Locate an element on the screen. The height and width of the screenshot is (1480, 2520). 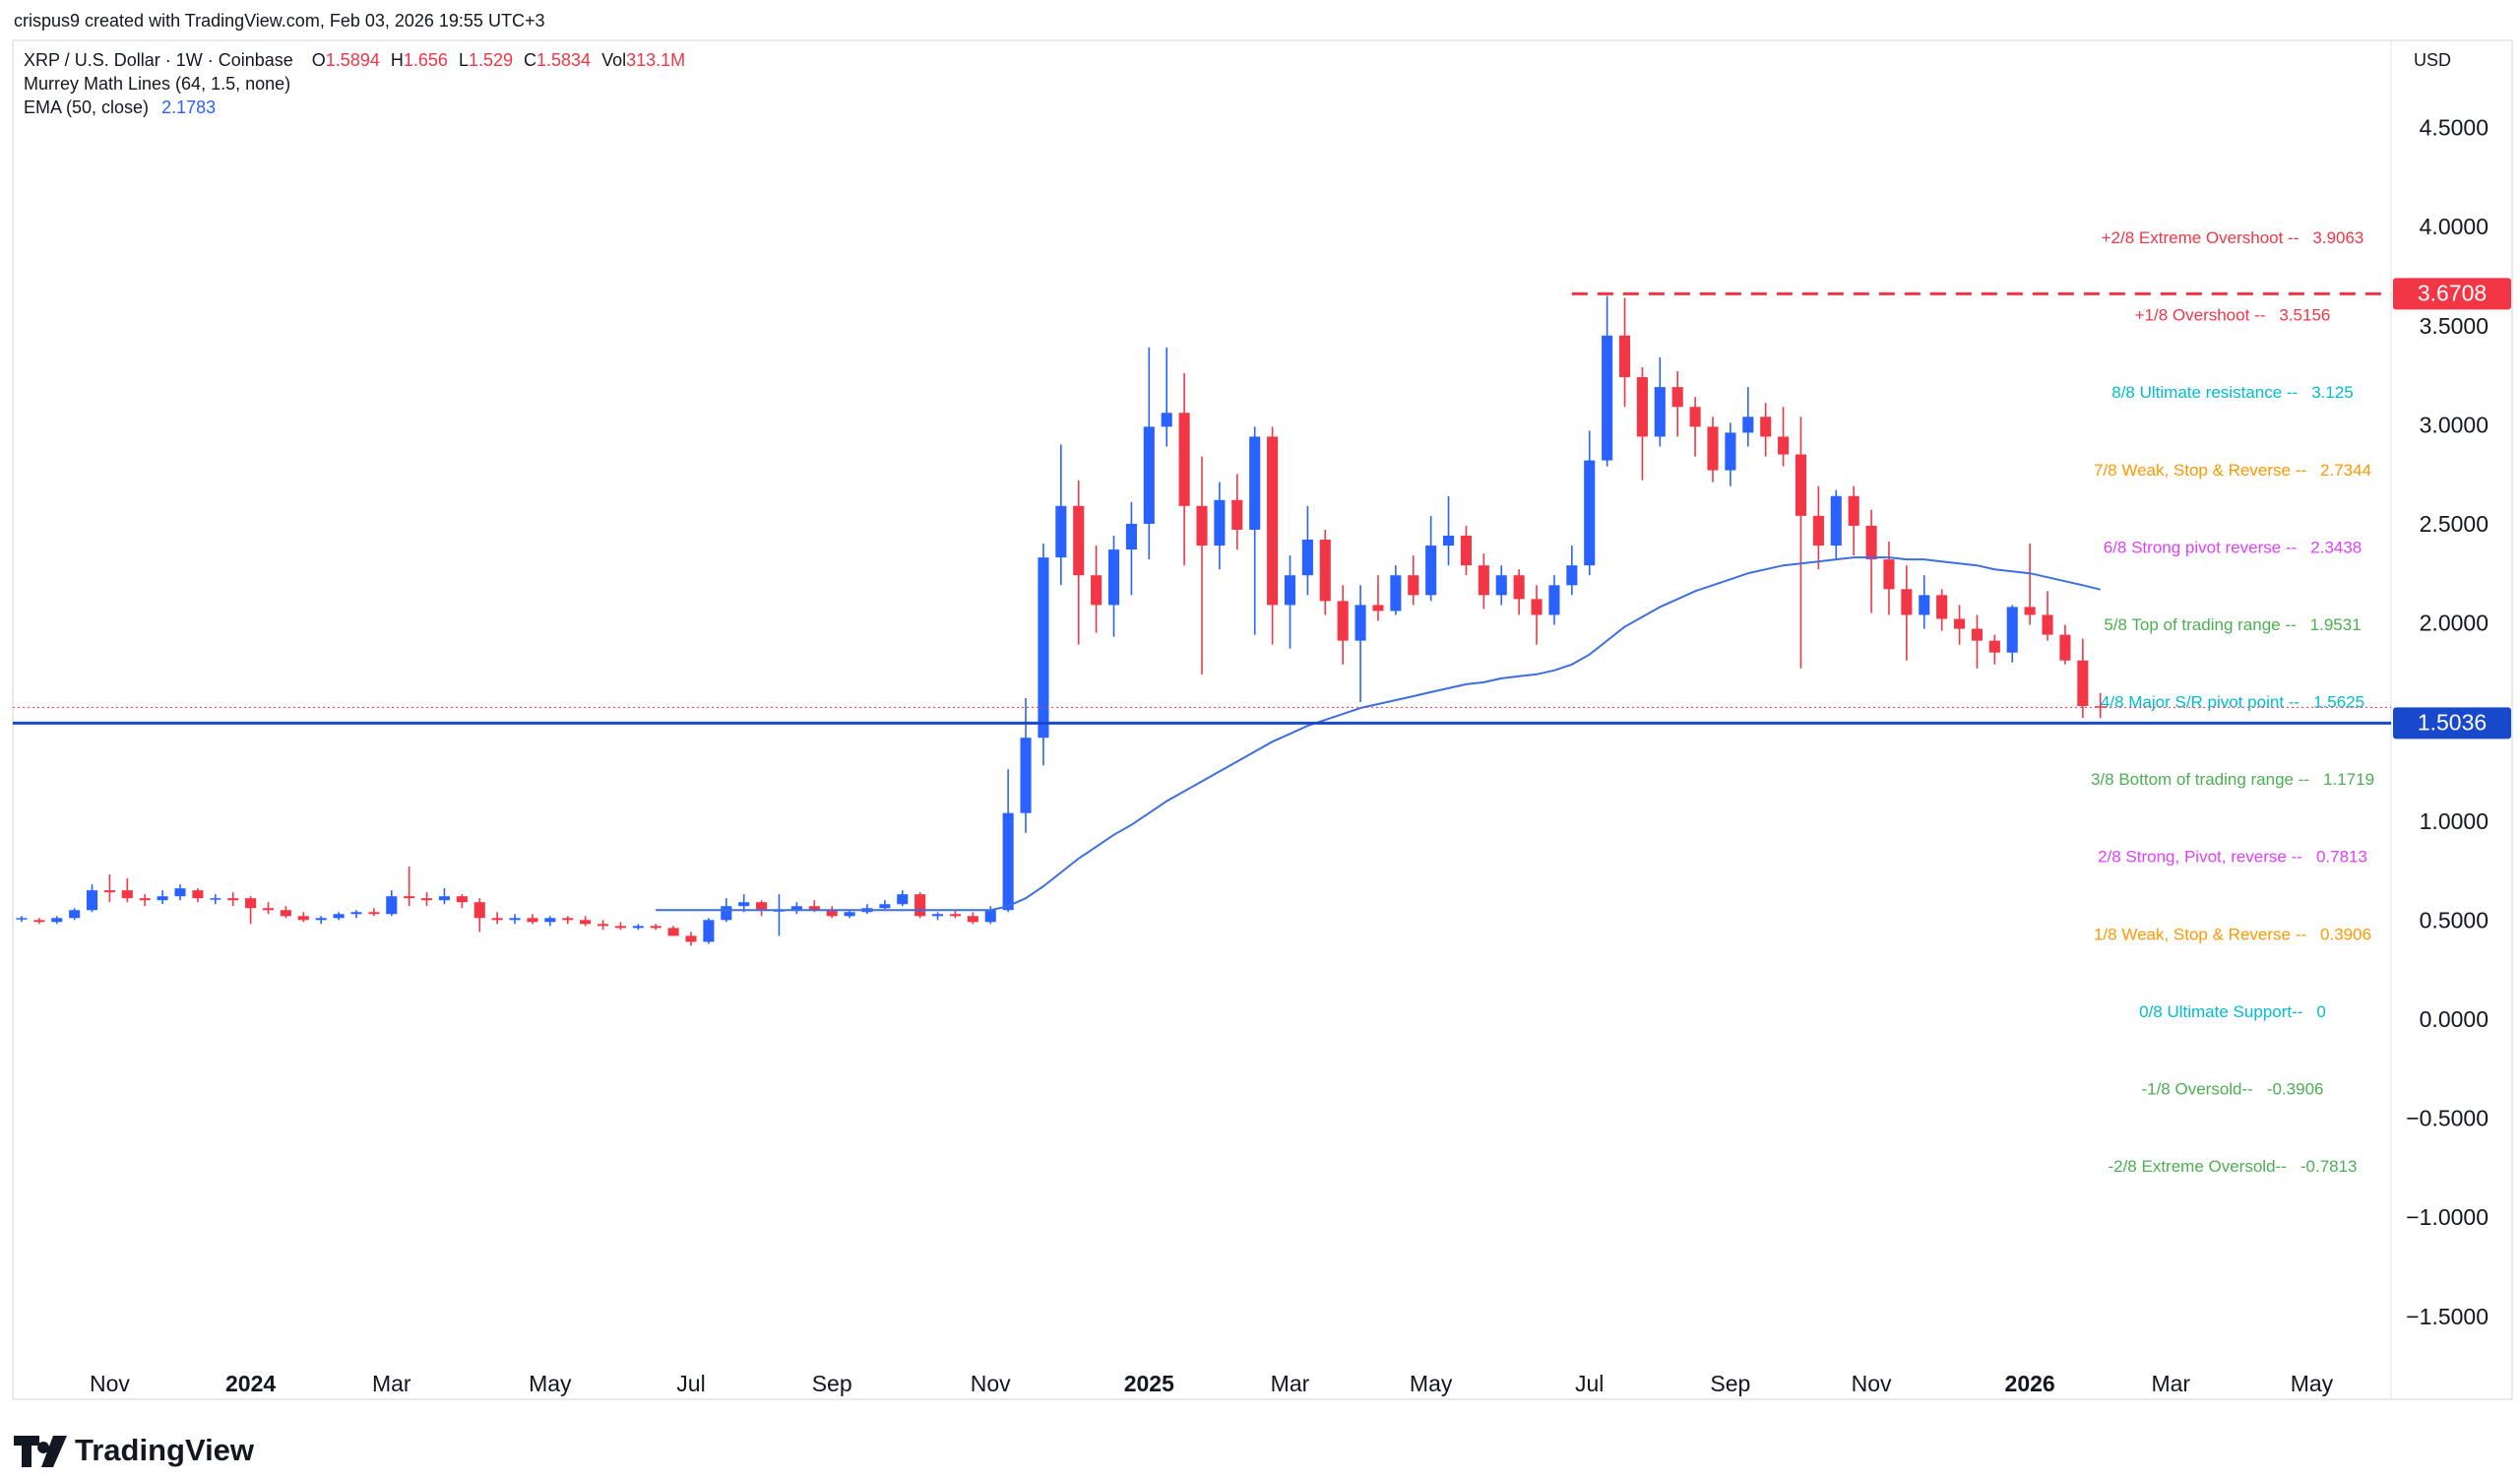
x-tick-label: Sep is located at coordinates (832, 1383).